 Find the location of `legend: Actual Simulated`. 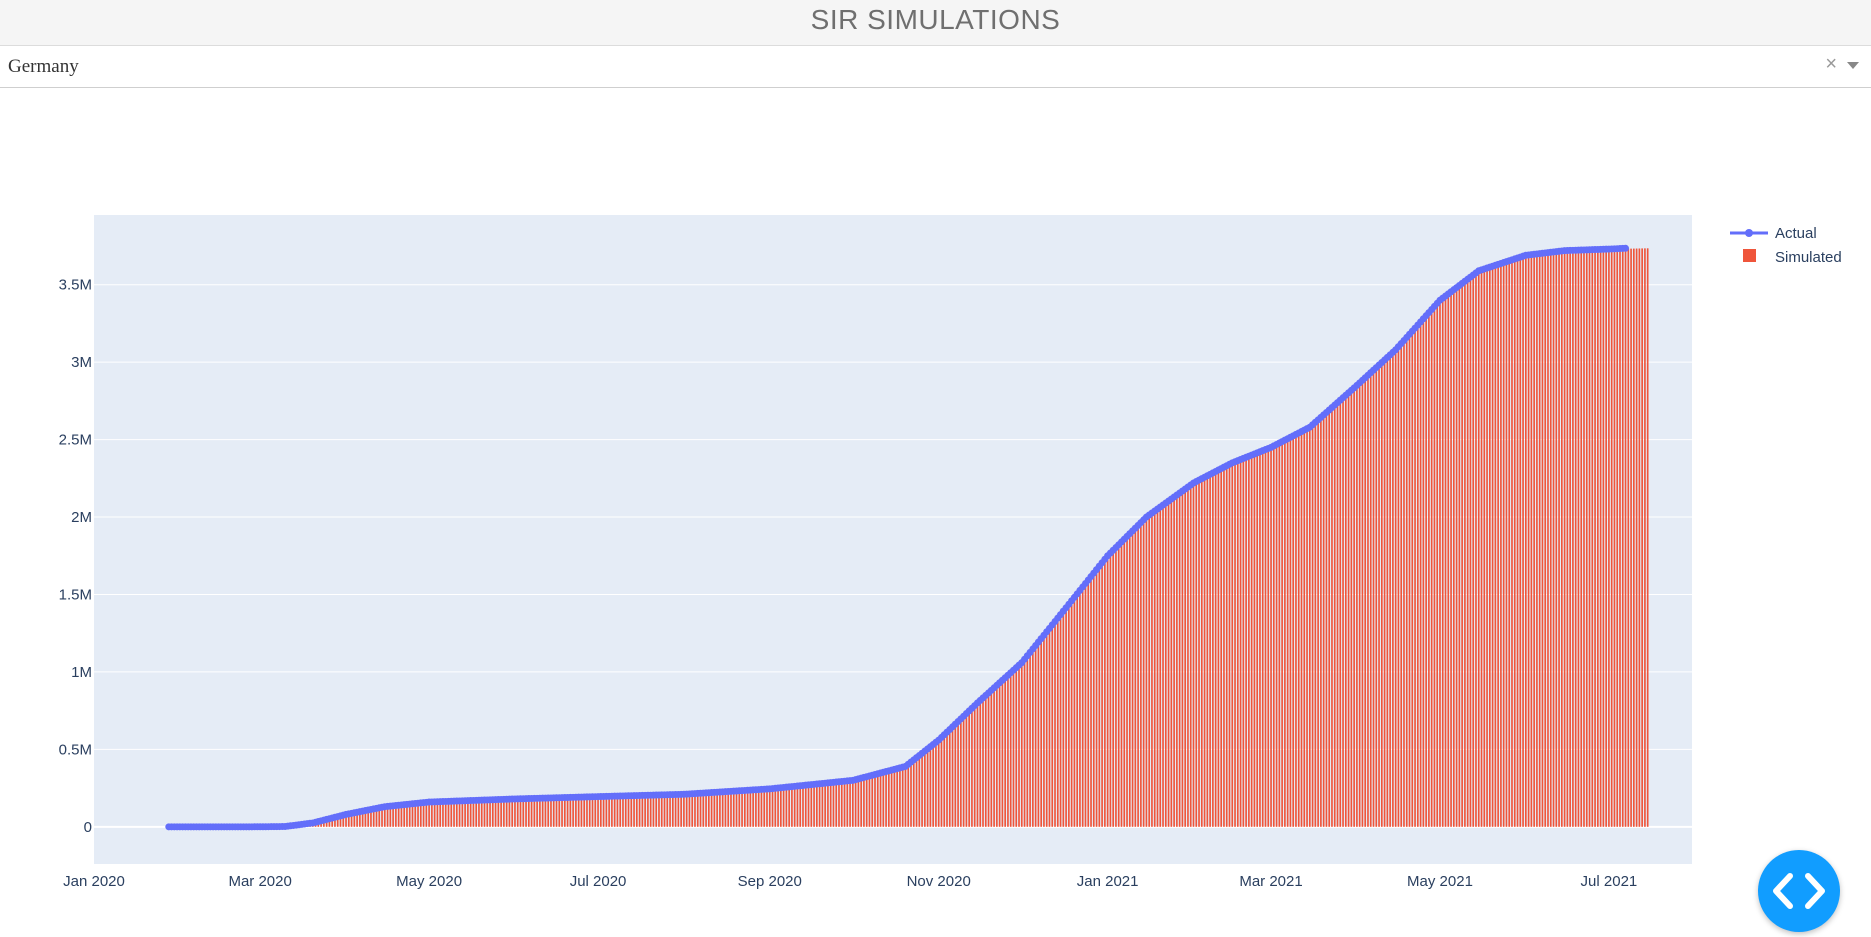

legend: Actual Simulated is located at coordinates (1786, 245).